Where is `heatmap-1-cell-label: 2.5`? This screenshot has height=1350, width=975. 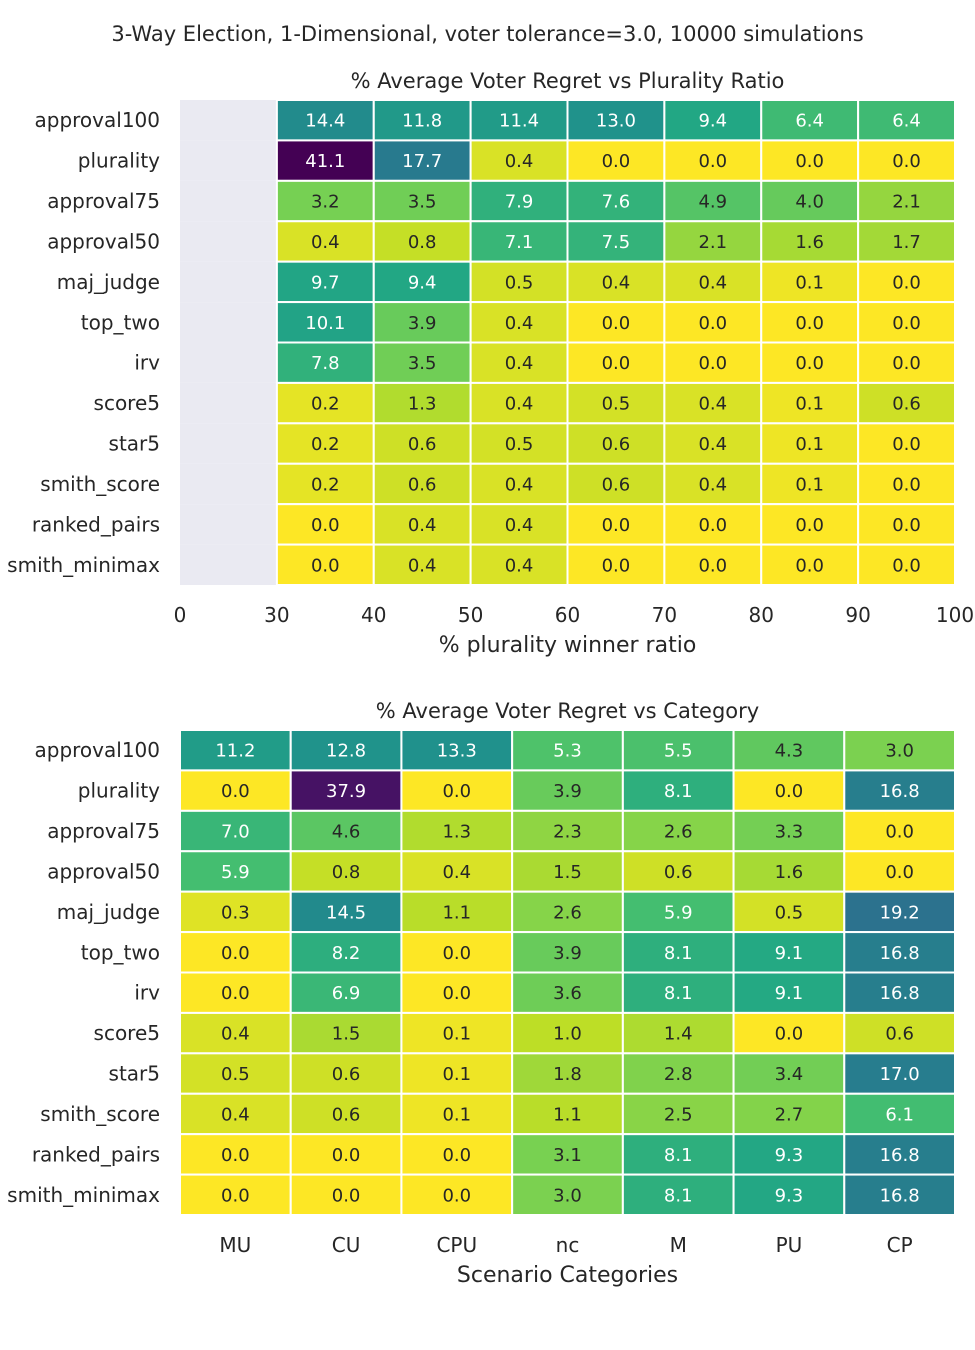
heatmap-1-cell-label: 2.5 is located at coordinates (678, 1114).